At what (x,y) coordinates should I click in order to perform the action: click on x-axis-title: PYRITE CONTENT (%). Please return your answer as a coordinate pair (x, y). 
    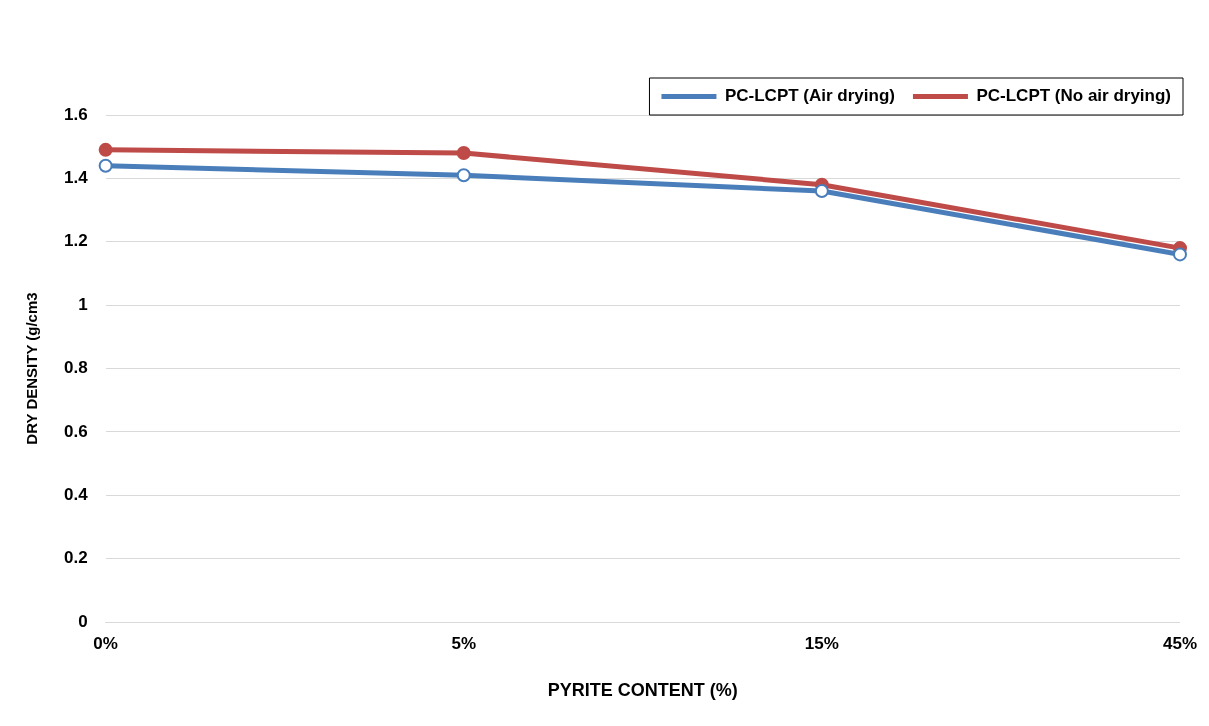
    Looking at the image, I should click on (642, 690).